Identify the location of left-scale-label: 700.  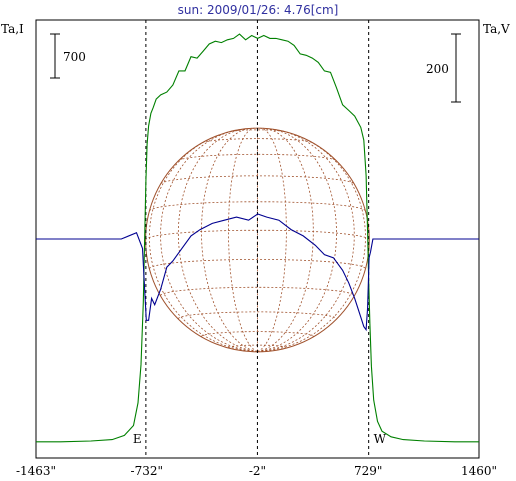
(74, 57).